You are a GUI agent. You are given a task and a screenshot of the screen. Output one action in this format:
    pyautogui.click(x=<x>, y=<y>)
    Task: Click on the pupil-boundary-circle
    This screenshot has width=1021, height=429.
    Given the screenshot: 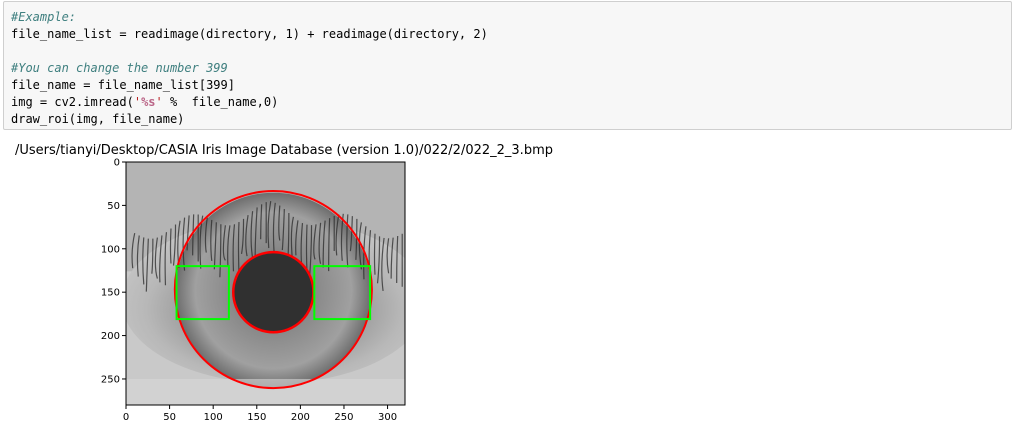 What is the action you would take?
    pyautogui.click(x=273, y=292)
    